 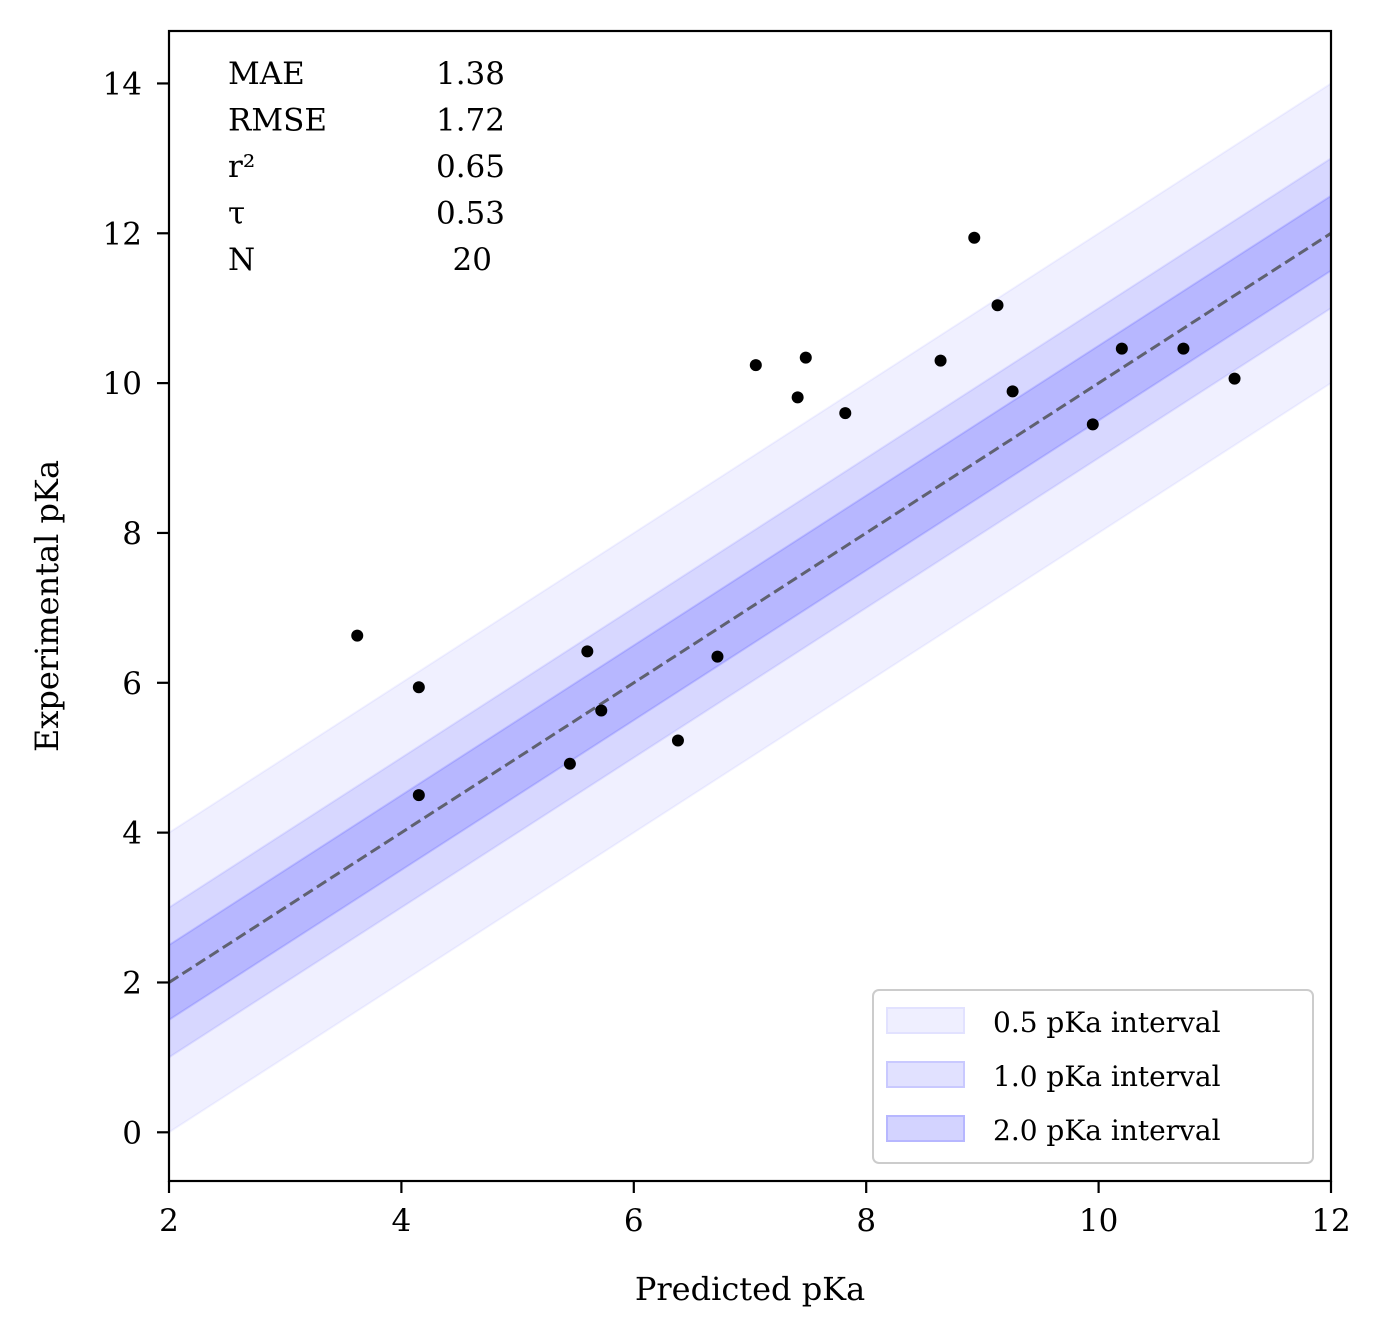 I want to click on stat-label: τ, so click(x=236, y=214).